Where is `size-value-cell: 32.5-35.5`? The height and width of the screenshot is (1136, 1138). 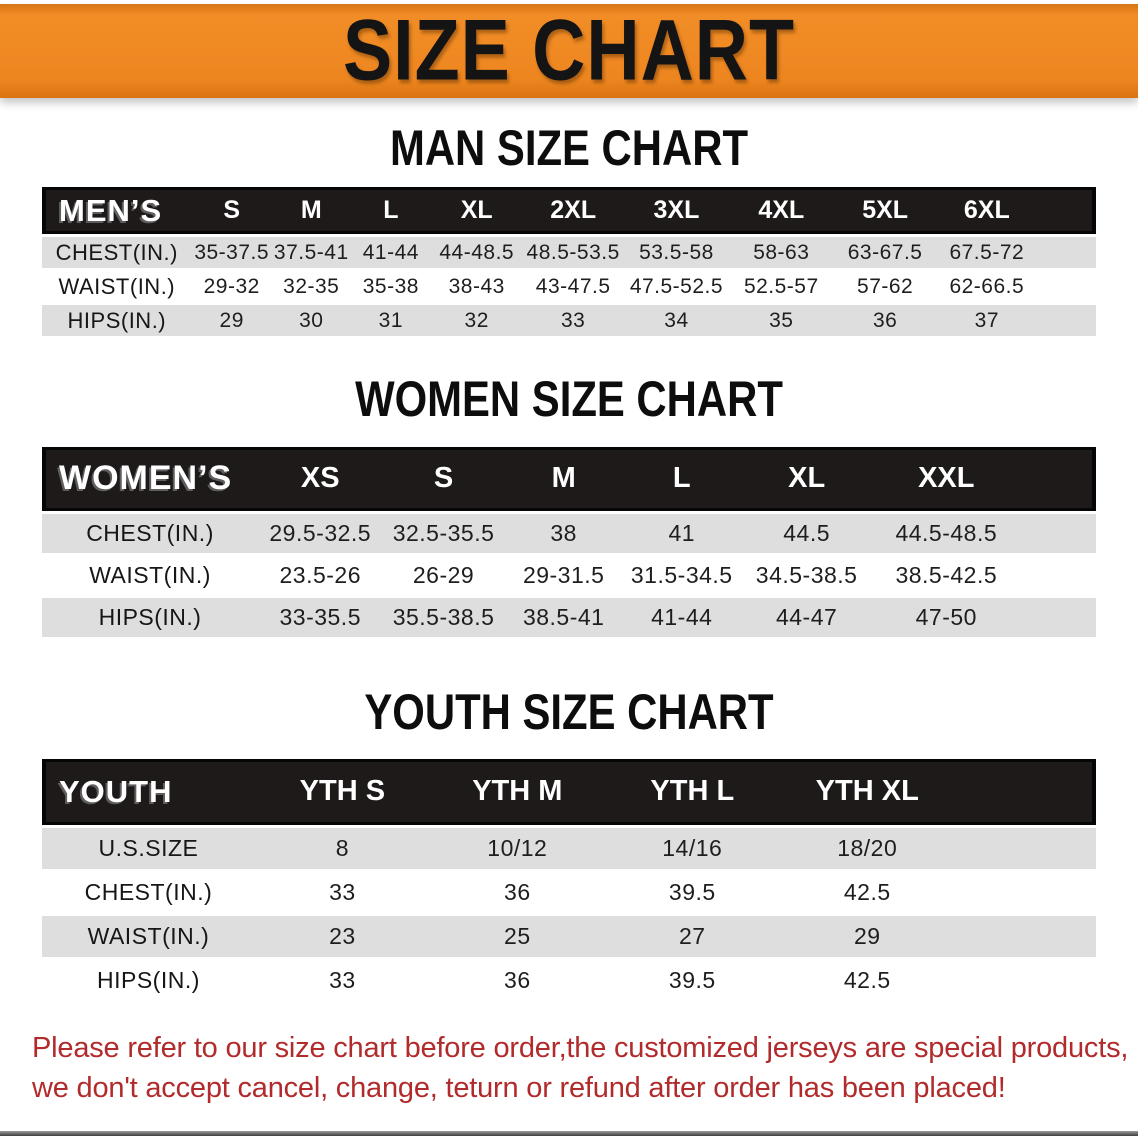 size-value-cell: 32.5-35.5 is located at coordinates (443, 532).